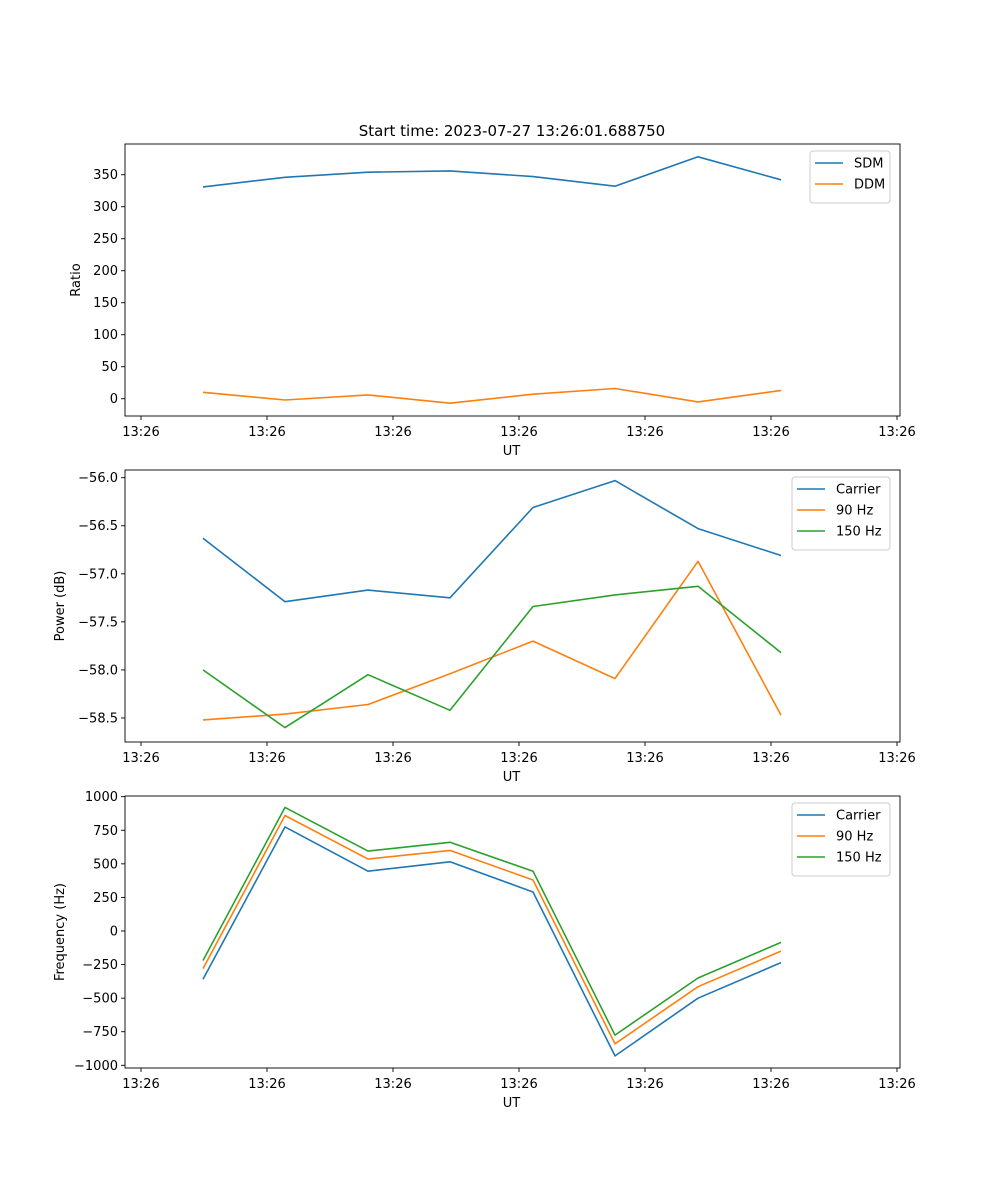 This screenshot has height=1200, width=1000. What do you see at coordinates (105, 898) in the screenshot?
I see `frequency-ytick-label: 250` at bounding box center [105, 898].